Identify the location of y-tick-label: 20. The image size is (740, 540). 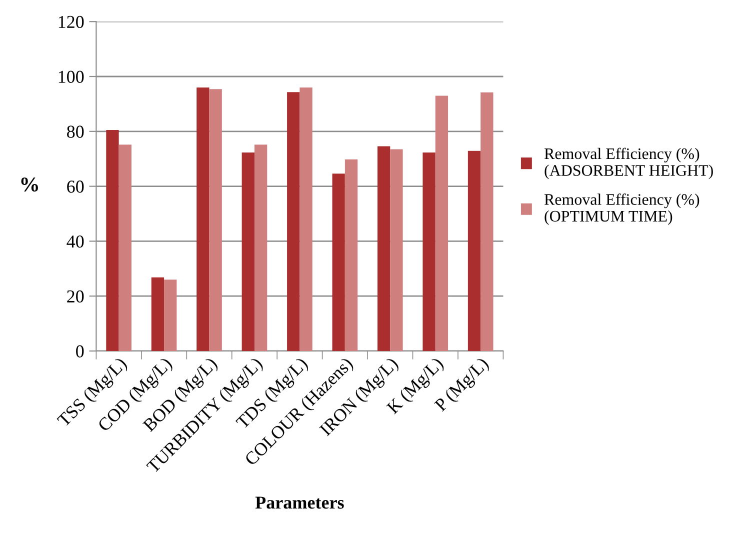
(75, 296).